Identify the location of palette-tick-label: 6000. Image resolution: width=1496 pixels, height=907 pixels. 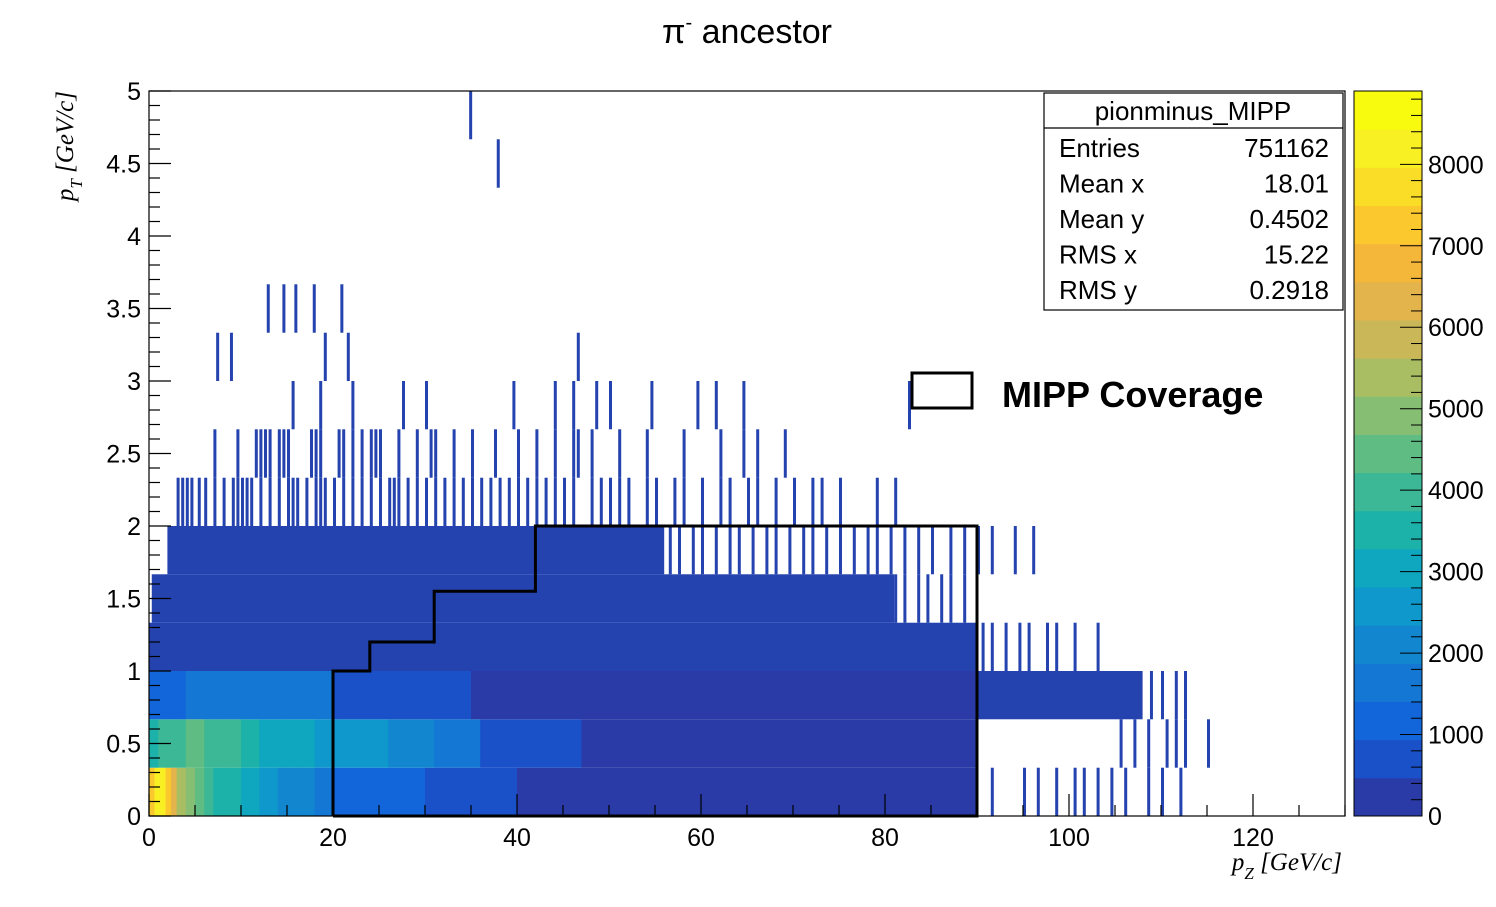
(1456, 328).